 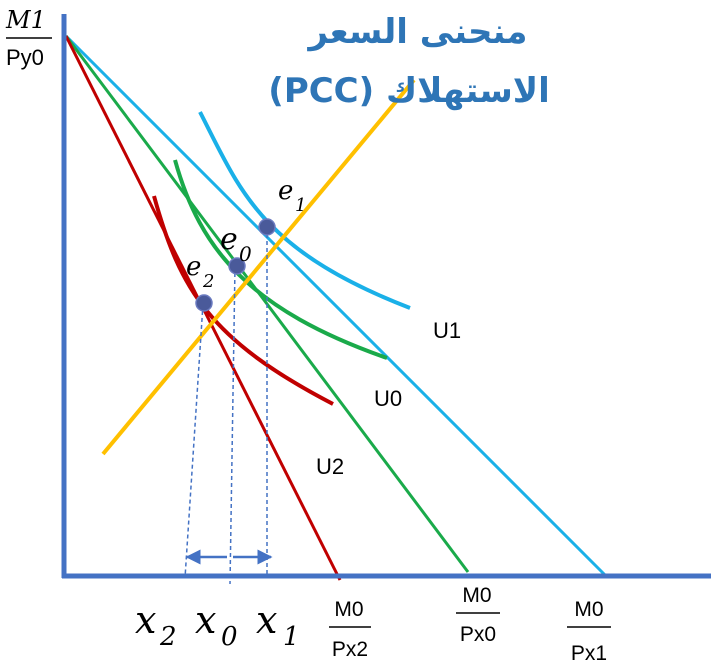 What do you see at coordinates (589, 631) in the screenshot?
I see `x-intercept-label-px1: M0 Px1` at bounding box center [589, 631].